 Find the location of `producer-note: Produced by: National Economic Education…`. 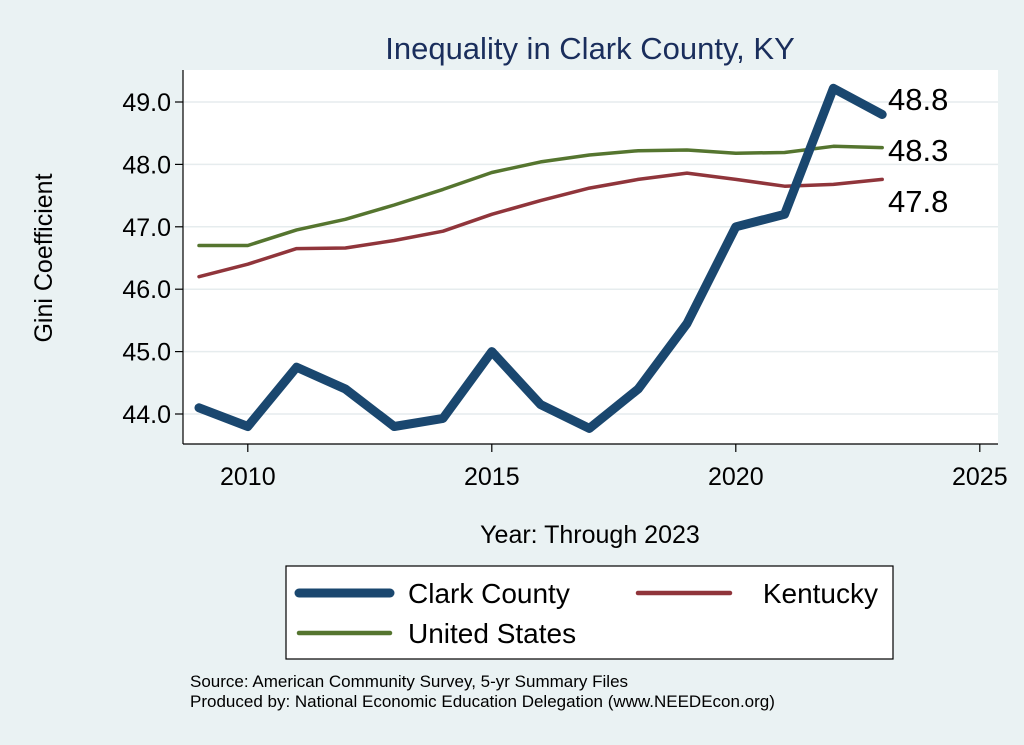

producer-note: Produced by: National Economic Education… is located at coordinates (482, 701).